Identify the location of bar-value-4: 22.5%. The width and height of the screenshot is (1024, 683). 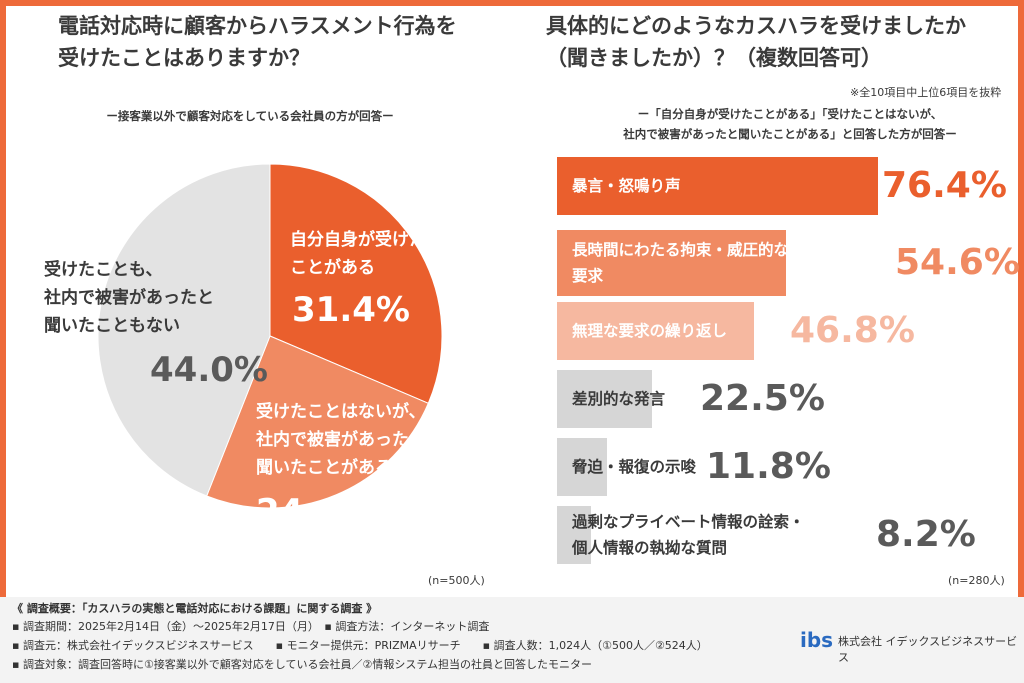
(762, 398).